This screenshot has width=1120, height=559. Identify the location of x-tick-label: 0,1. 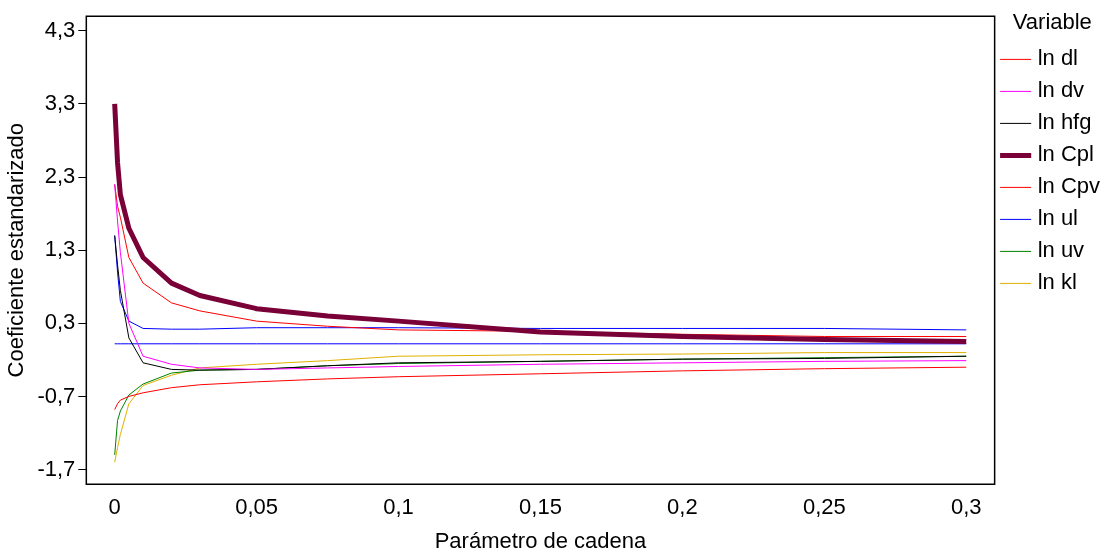
(398, 507).